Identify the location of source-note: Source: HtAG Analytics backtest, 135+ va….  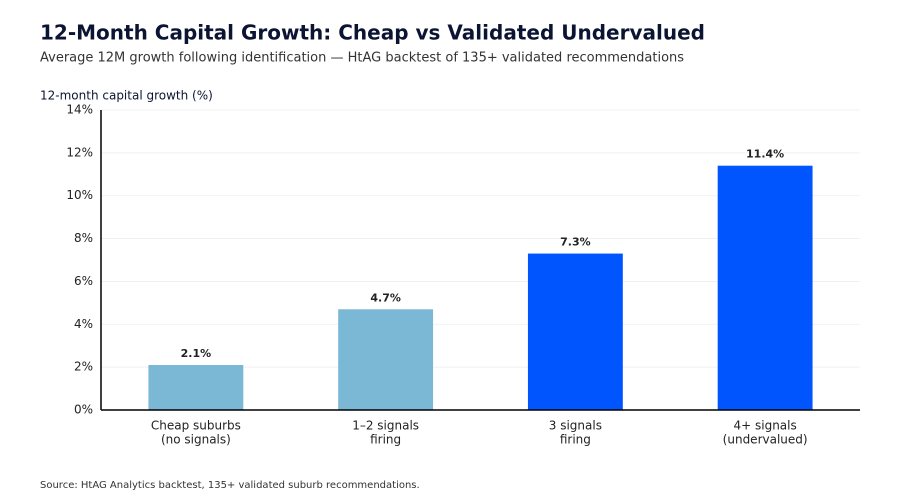
(230, 485).